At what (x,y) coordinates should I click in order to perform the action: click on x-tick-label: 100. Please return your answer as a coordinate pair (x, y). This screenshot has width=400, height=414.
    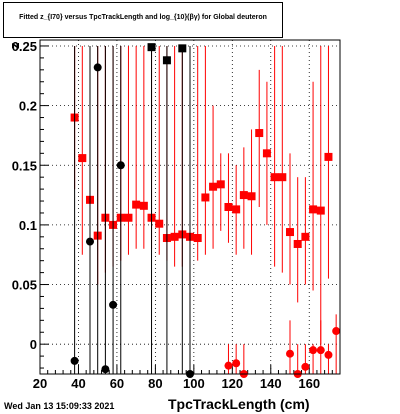
    Looking at the image, I should click on (194, 383).